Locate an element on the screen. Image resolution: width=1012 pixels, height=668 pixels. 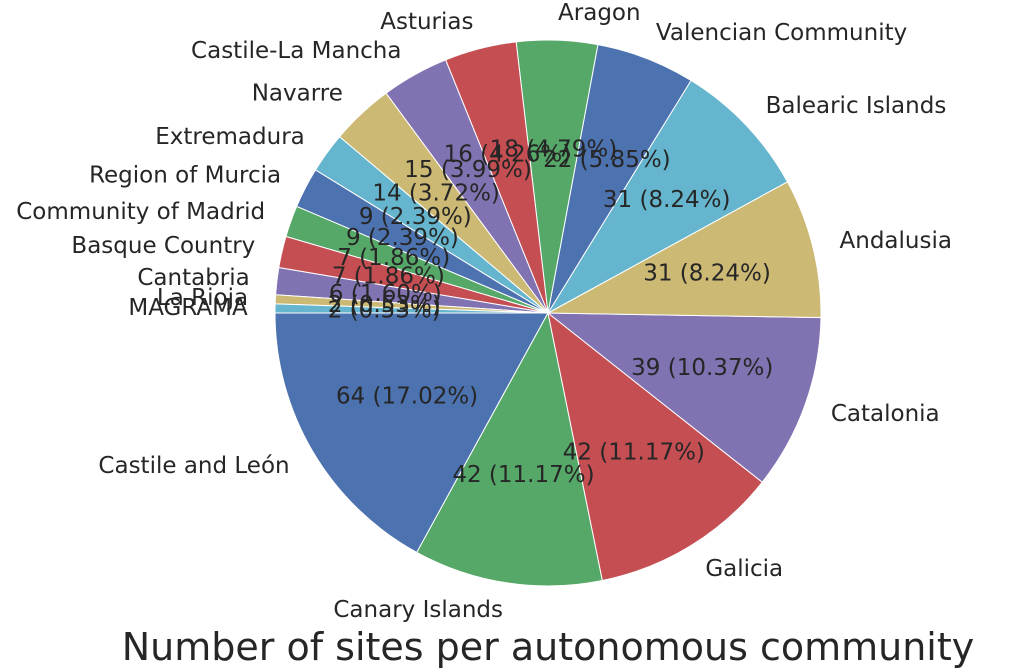
slice-label-valencian-community: Valencian Community is located at coordinates (781, 33).